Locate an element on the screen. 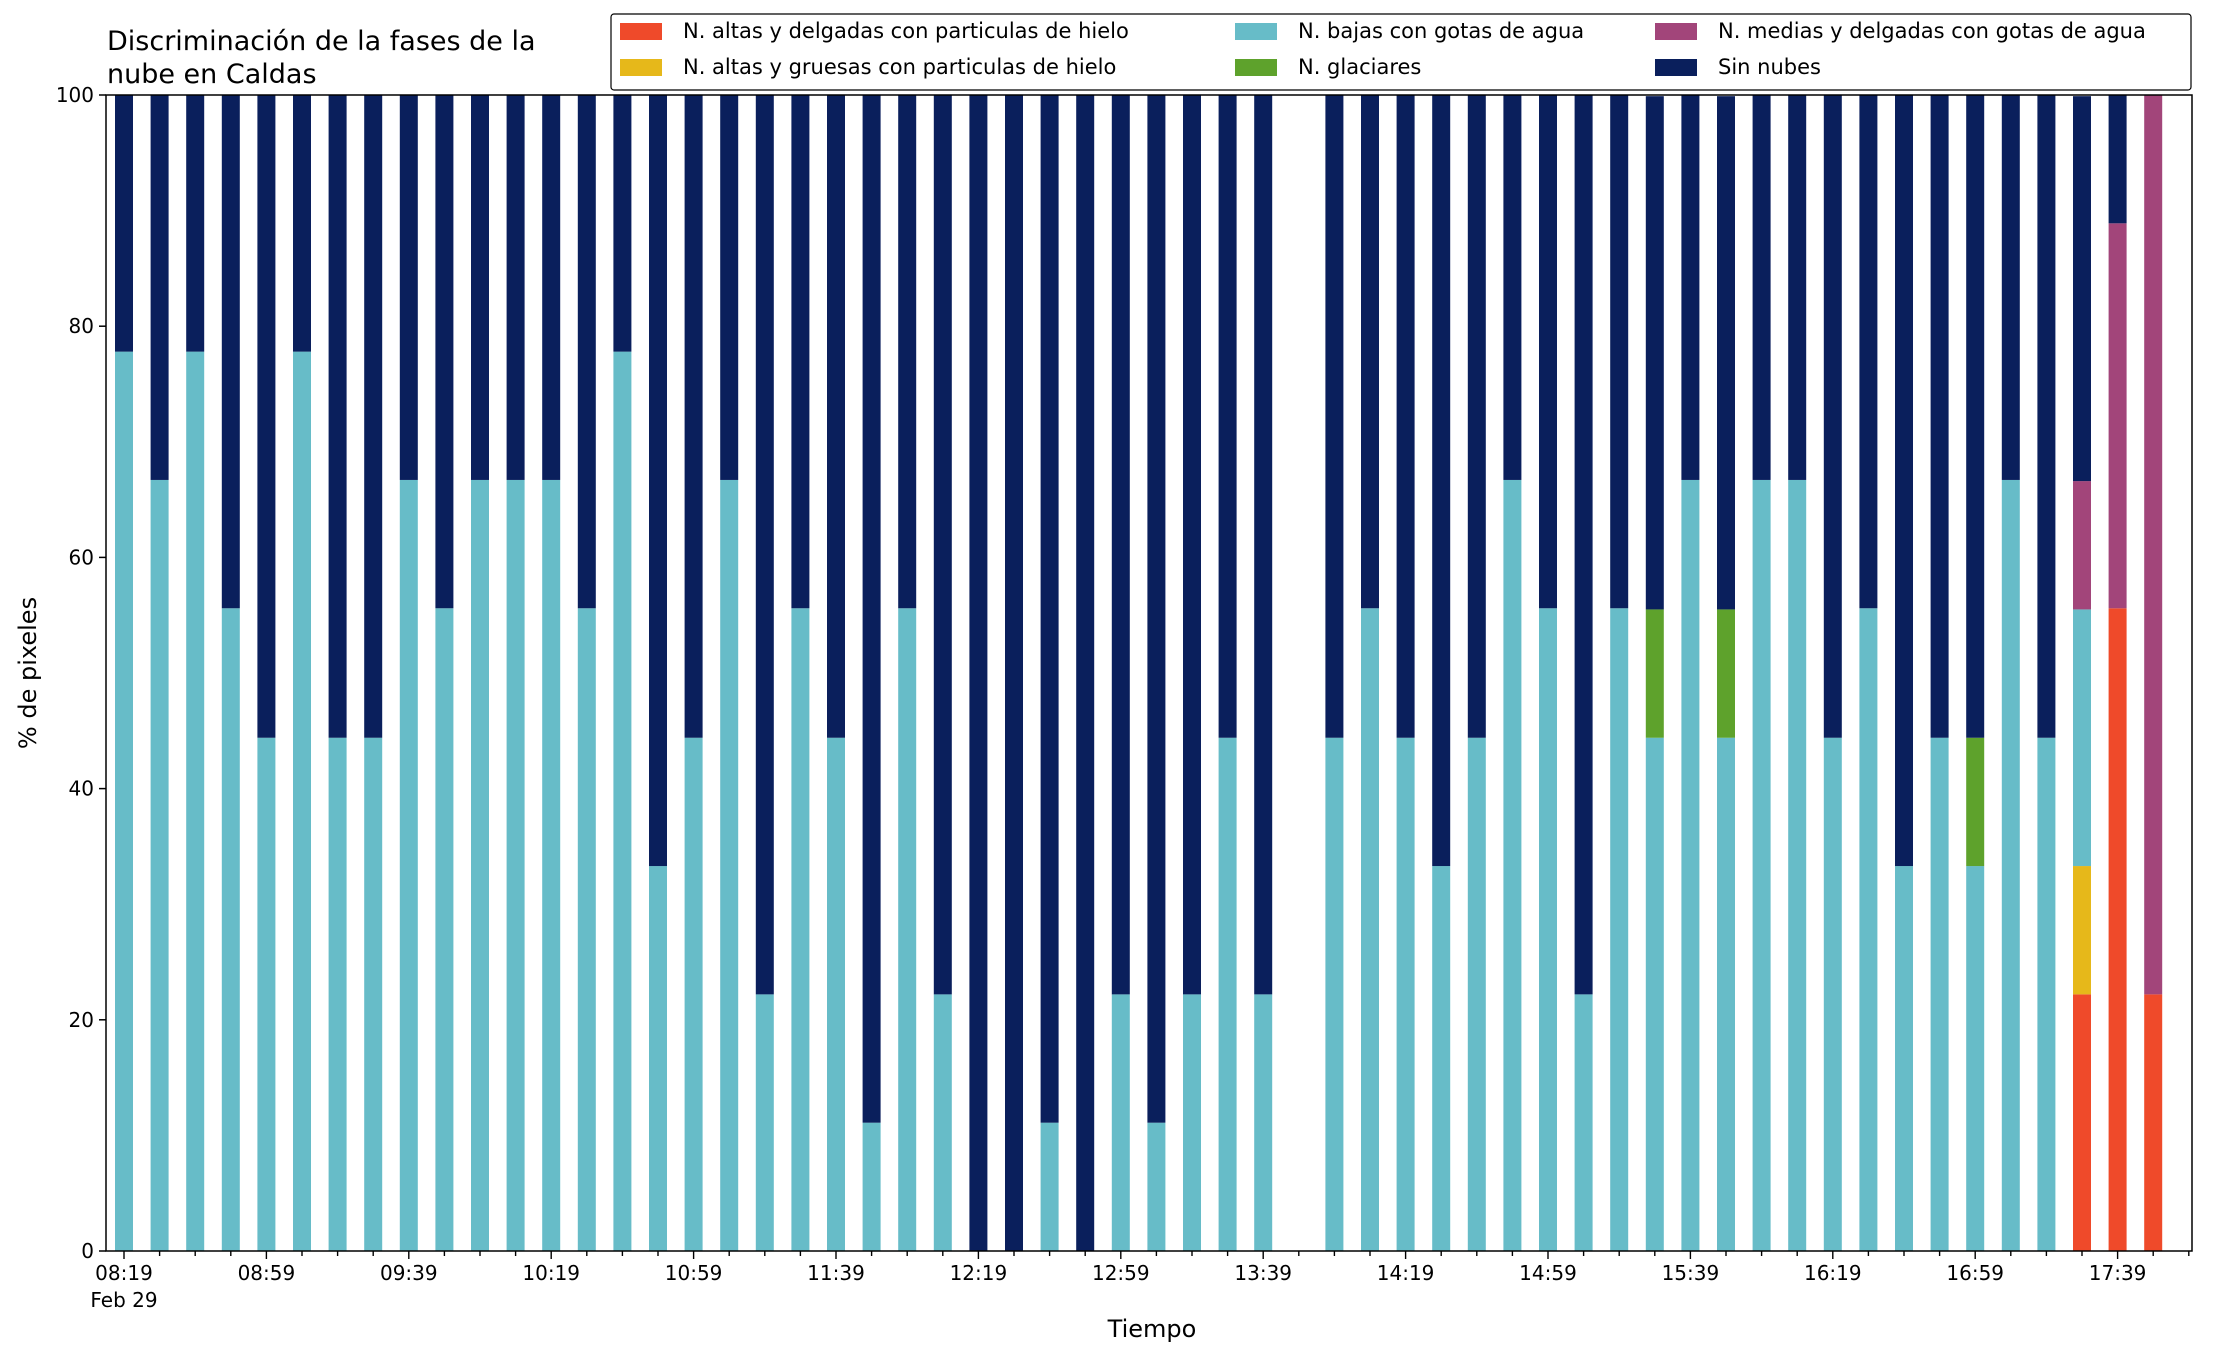 The image size is (2216, 1355). bar-segment-29-s5 is located at coordinates (1156, 609).